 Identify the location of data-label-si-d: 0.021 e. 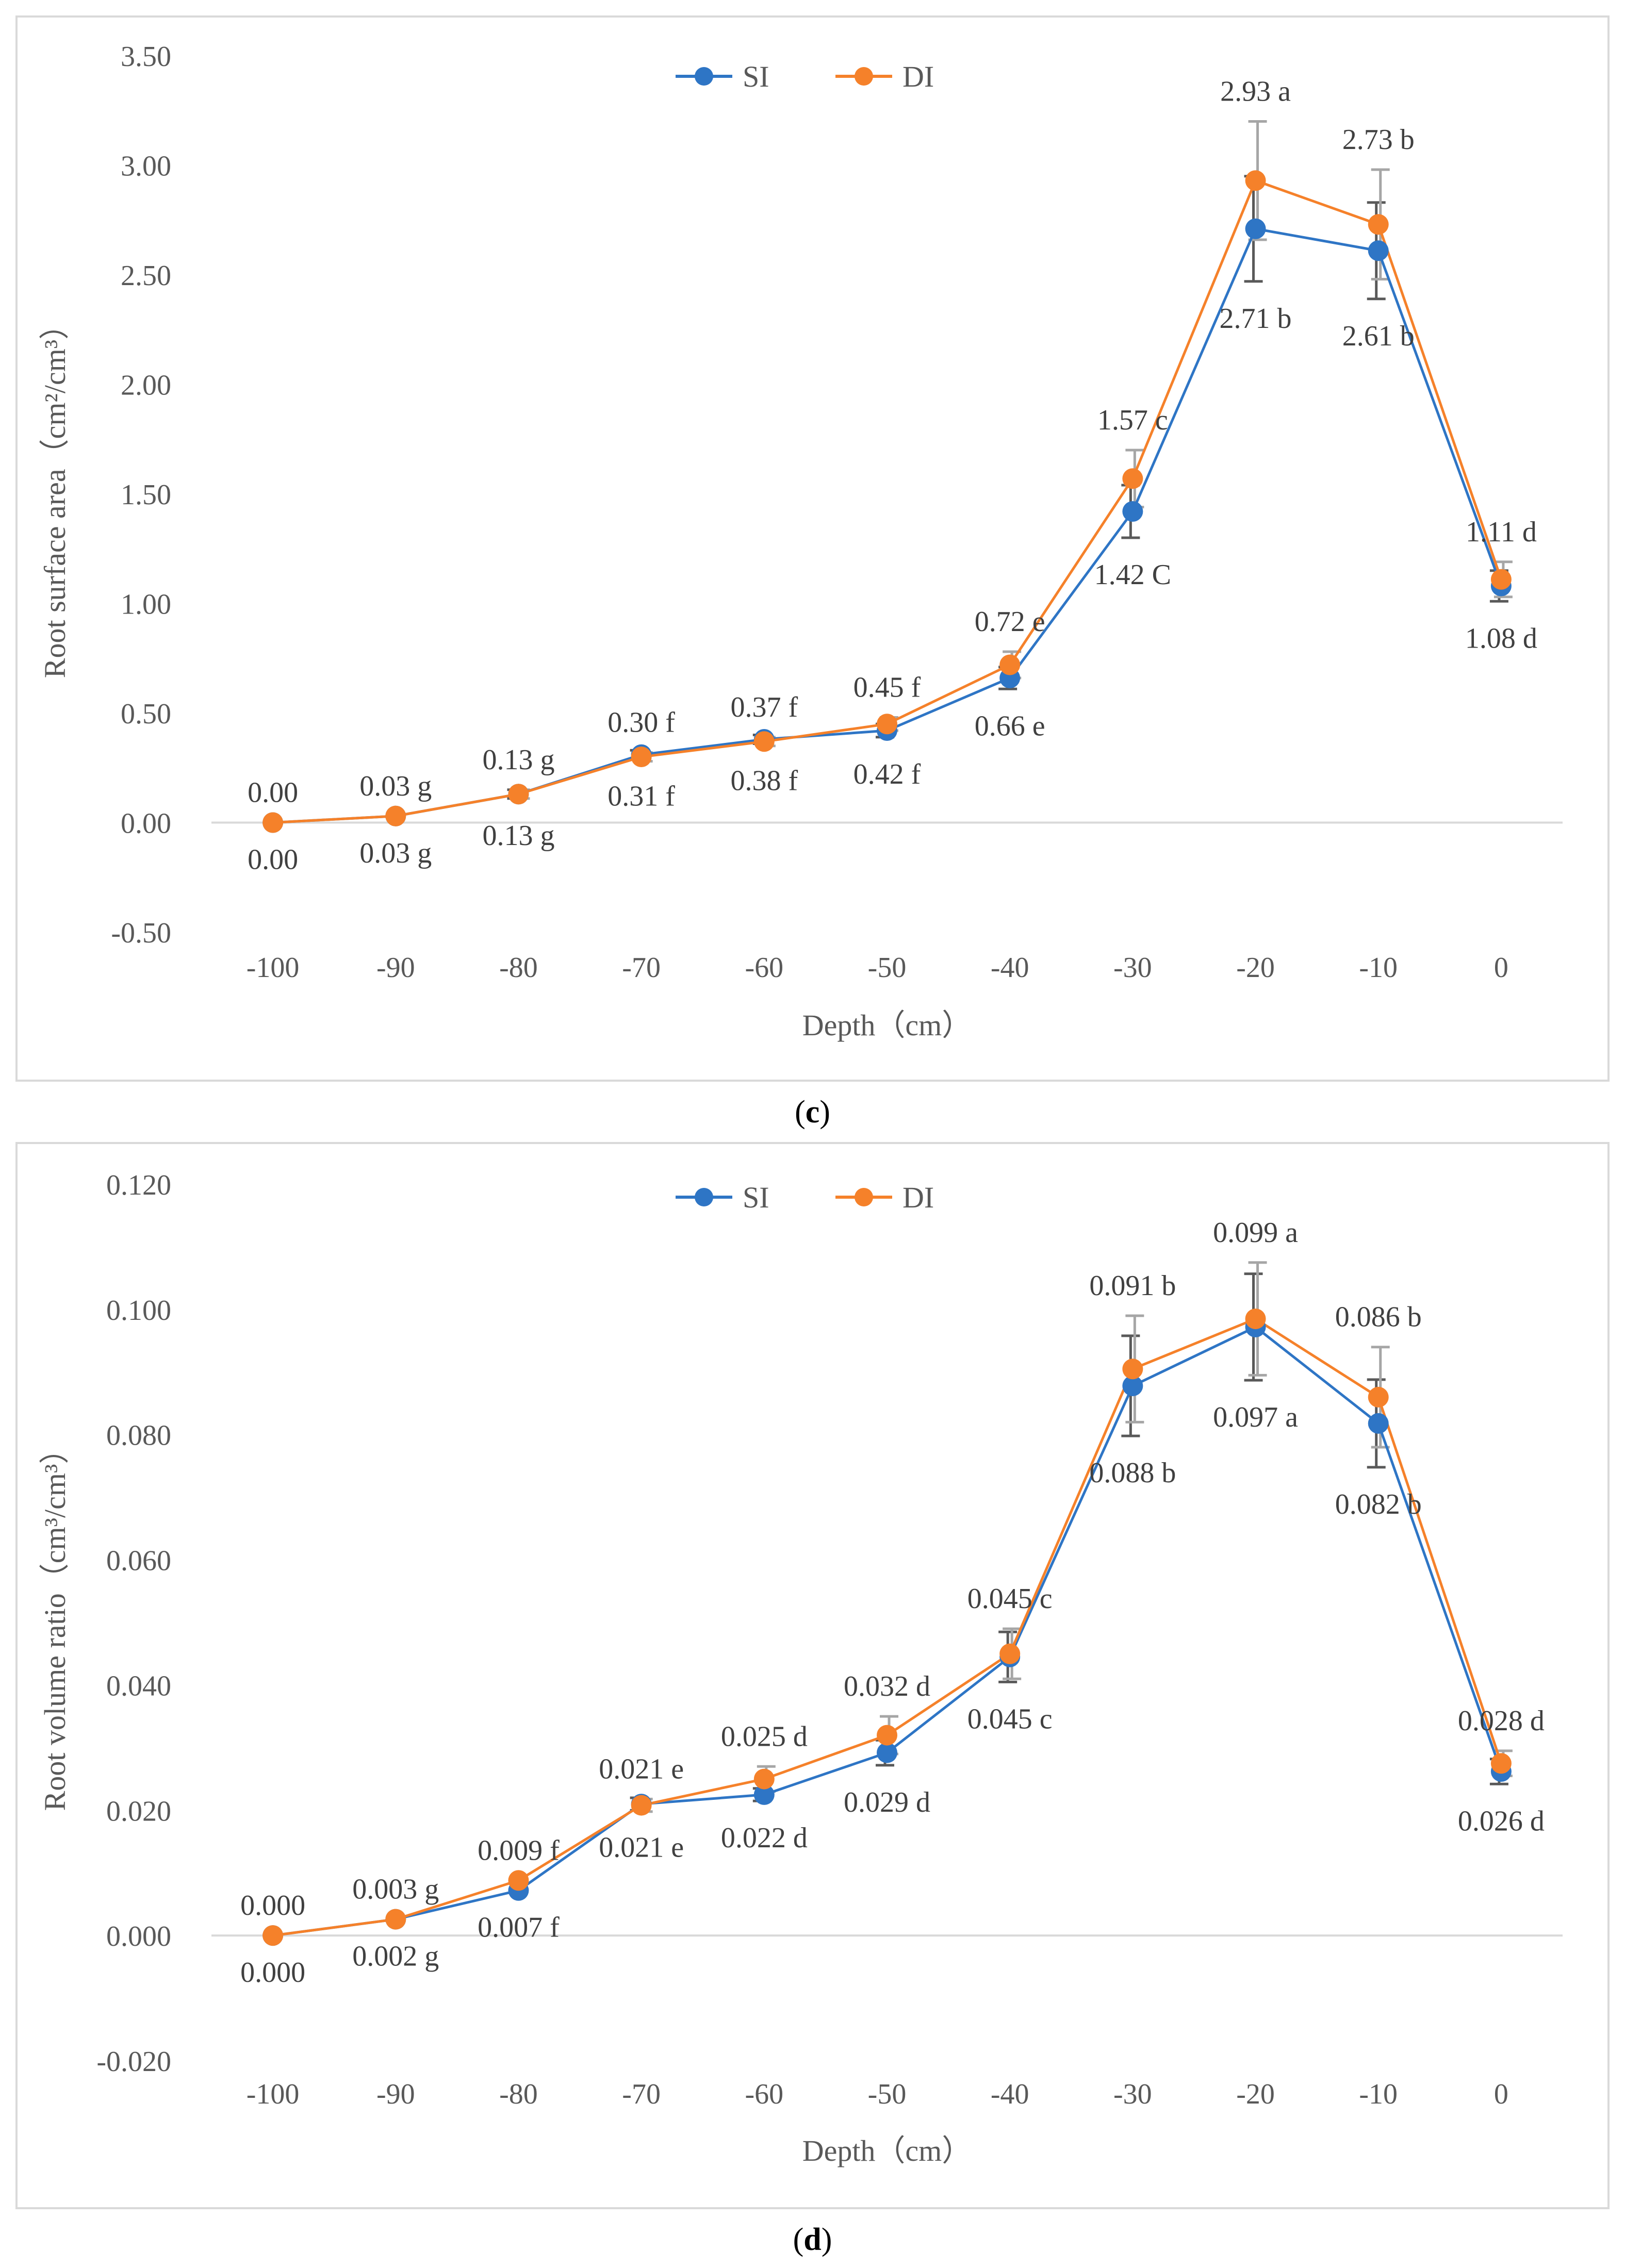
(641, 1847).